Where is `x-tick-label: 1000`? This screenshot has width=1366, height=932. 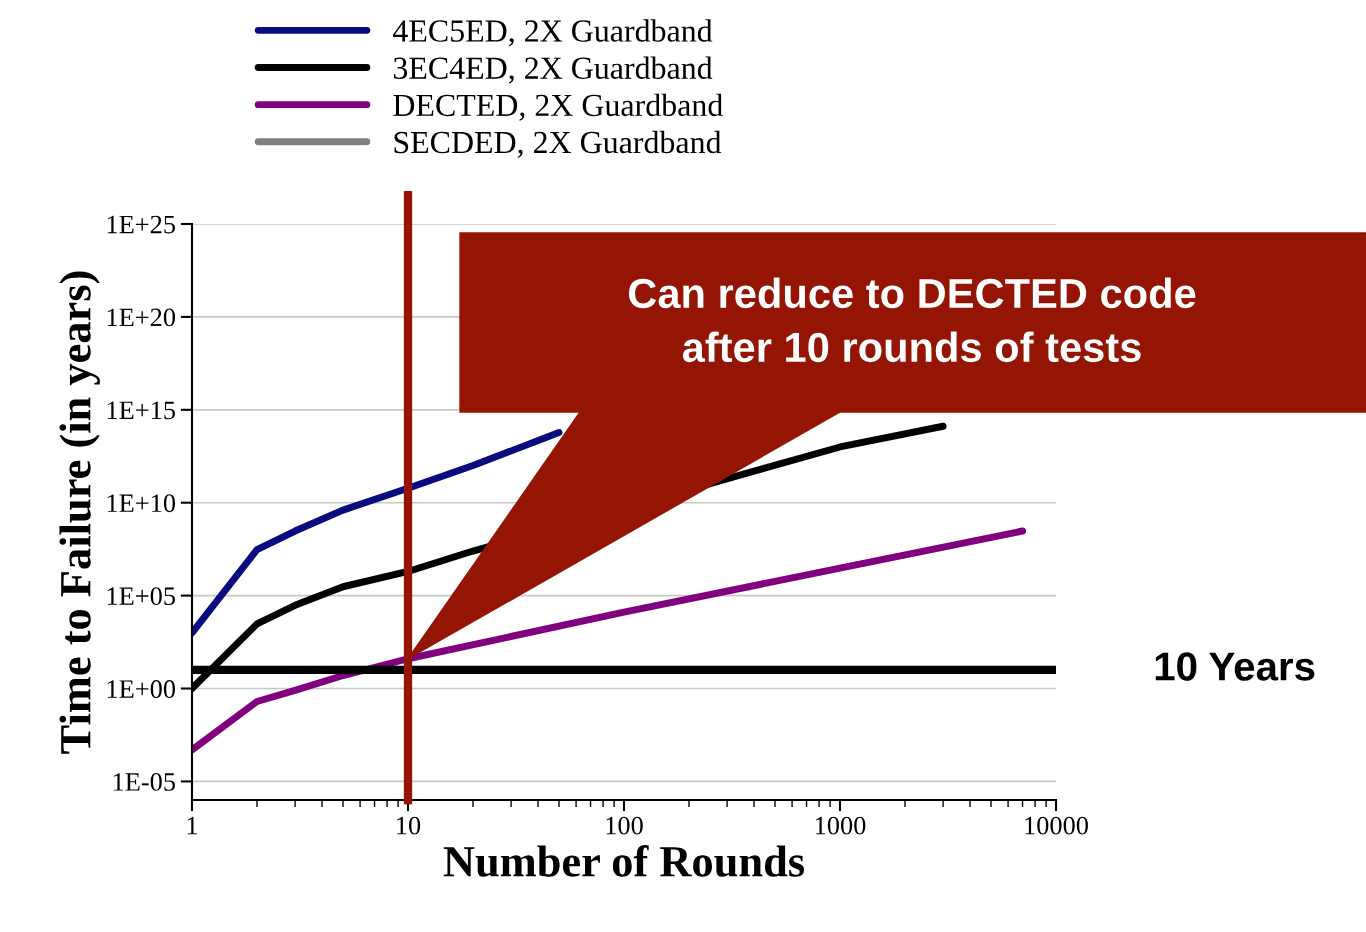
x-tick-label: 1000 is located at coordinates (840, 825).